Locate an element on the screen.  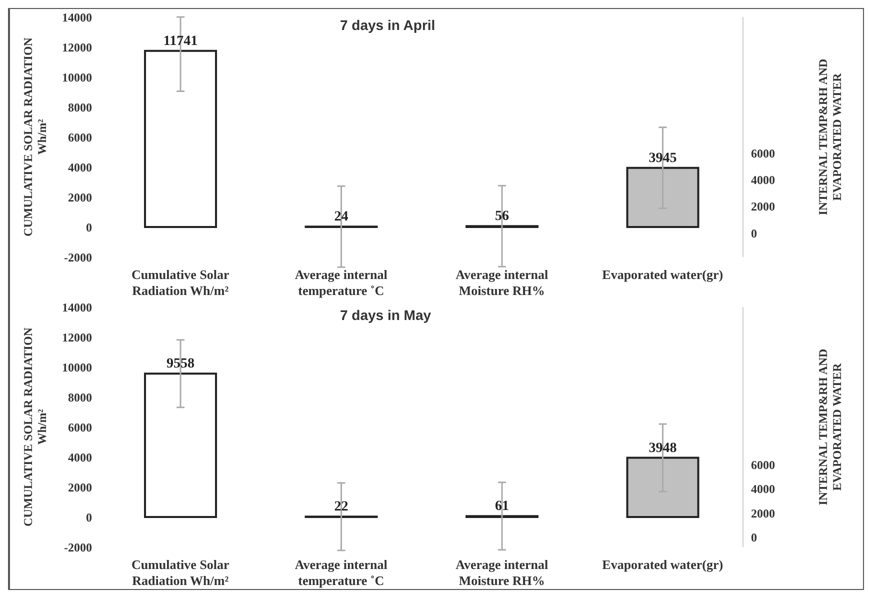
chart-title: 7 days in April is located at coordinates (388, 25).